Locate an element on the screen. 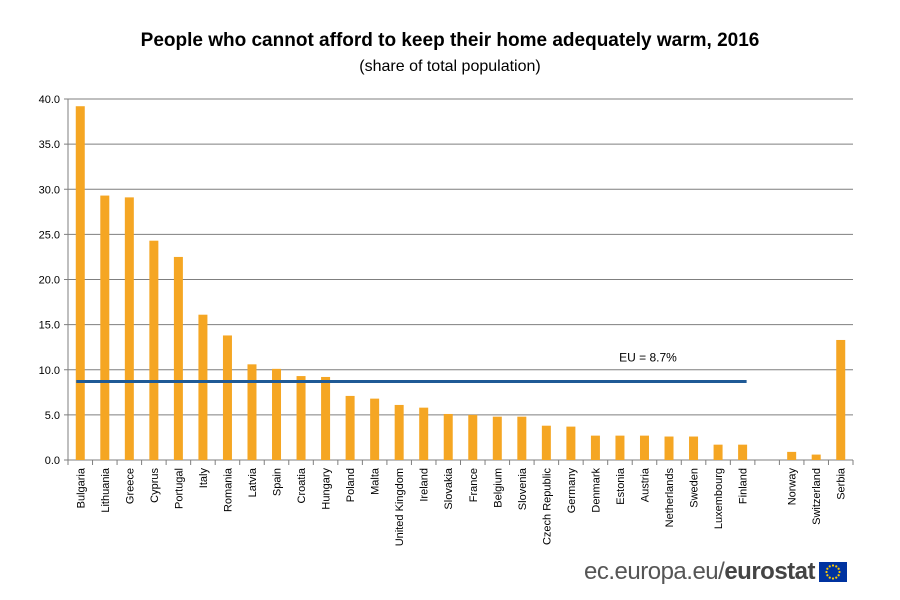  x-category-label: Italy is located at coordinates (204, 478).